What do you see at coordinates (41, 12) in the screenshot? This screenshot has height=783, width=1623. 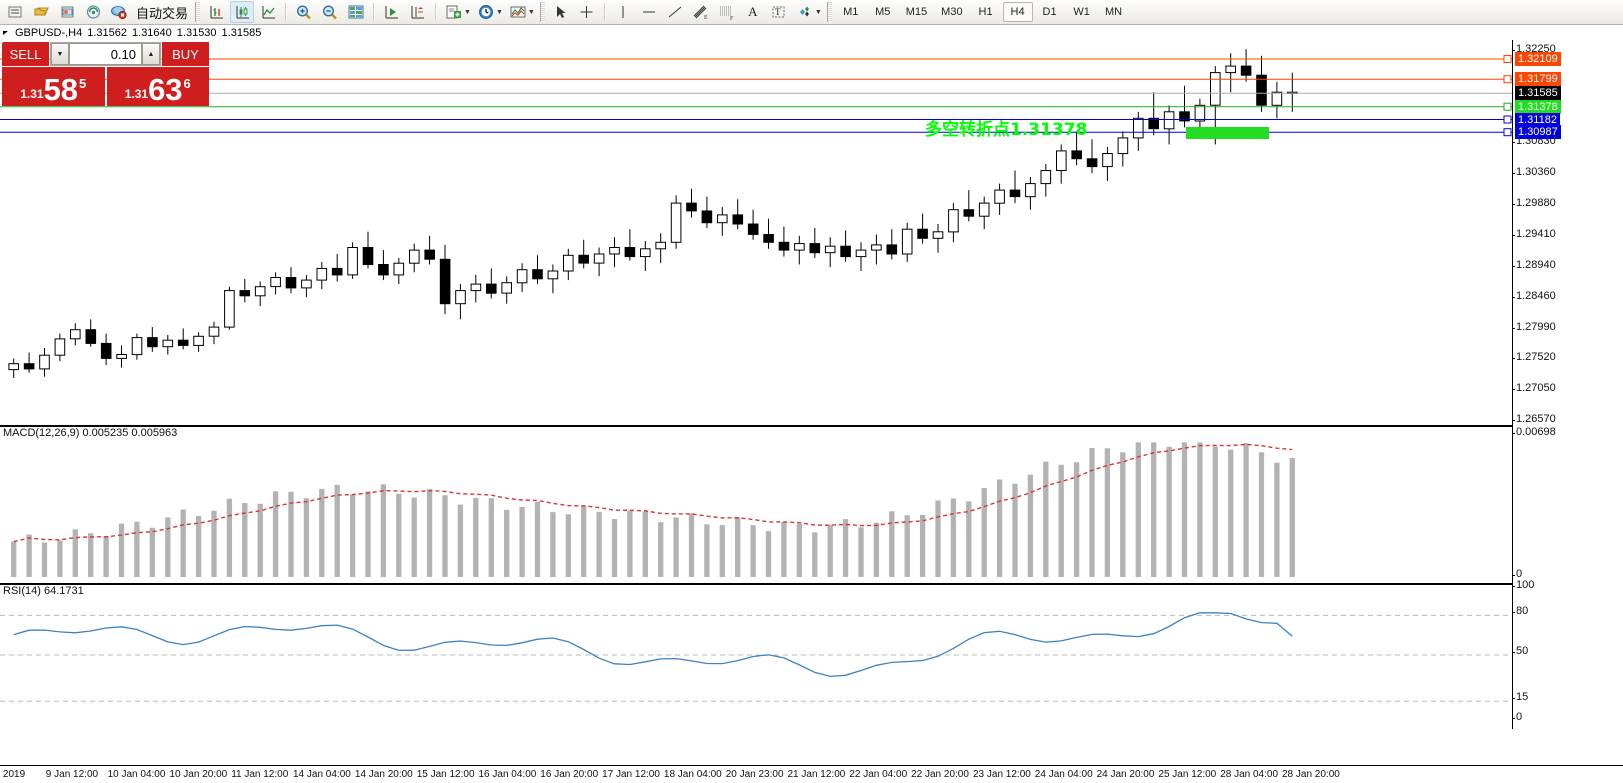 I see `folder-icon` at bounding box center [41, 12].